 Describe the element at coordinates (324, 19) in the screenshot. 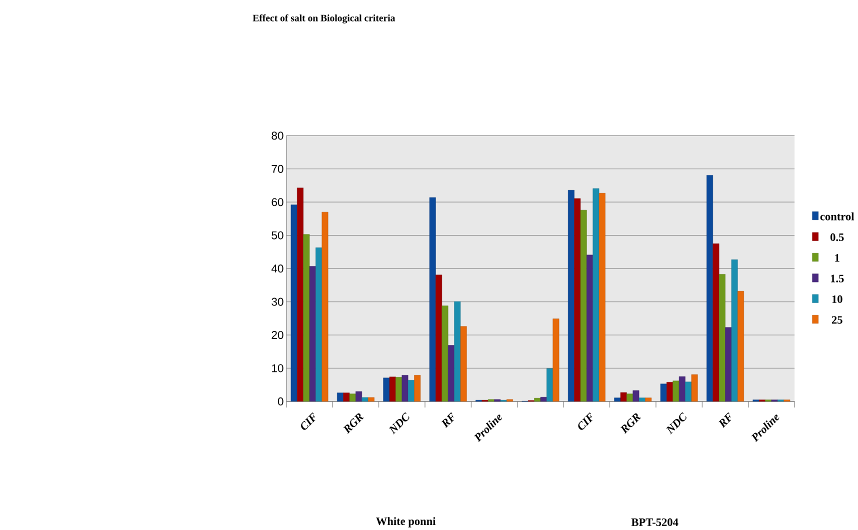

I see `chart-title: Effect of salt on Biological criteria` at that location.